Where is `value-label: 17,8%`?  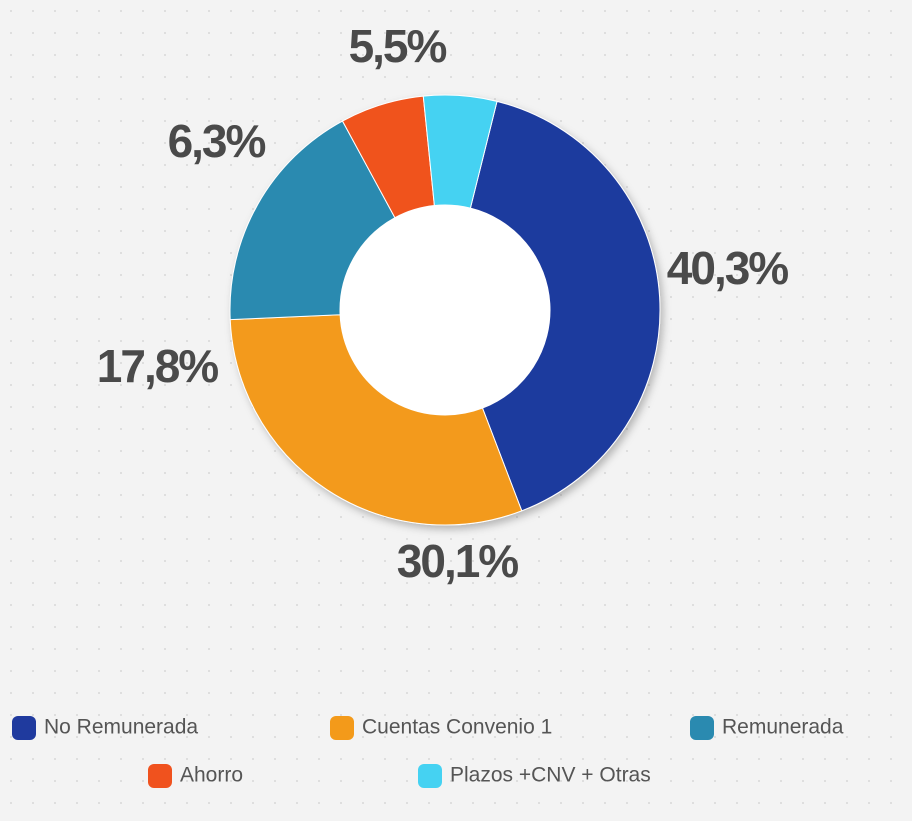
value-label: 17,8% is located at coordinates (158, 366).